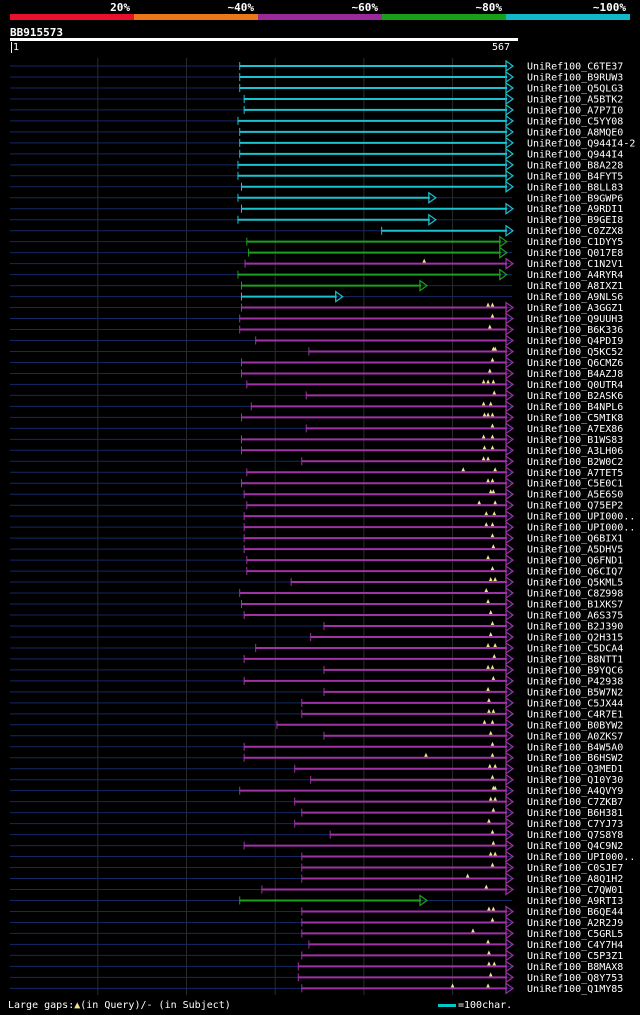 The image size is (640, 1015). I want to click on hit-label: UniRef100_B2J390, so click(575, 626).